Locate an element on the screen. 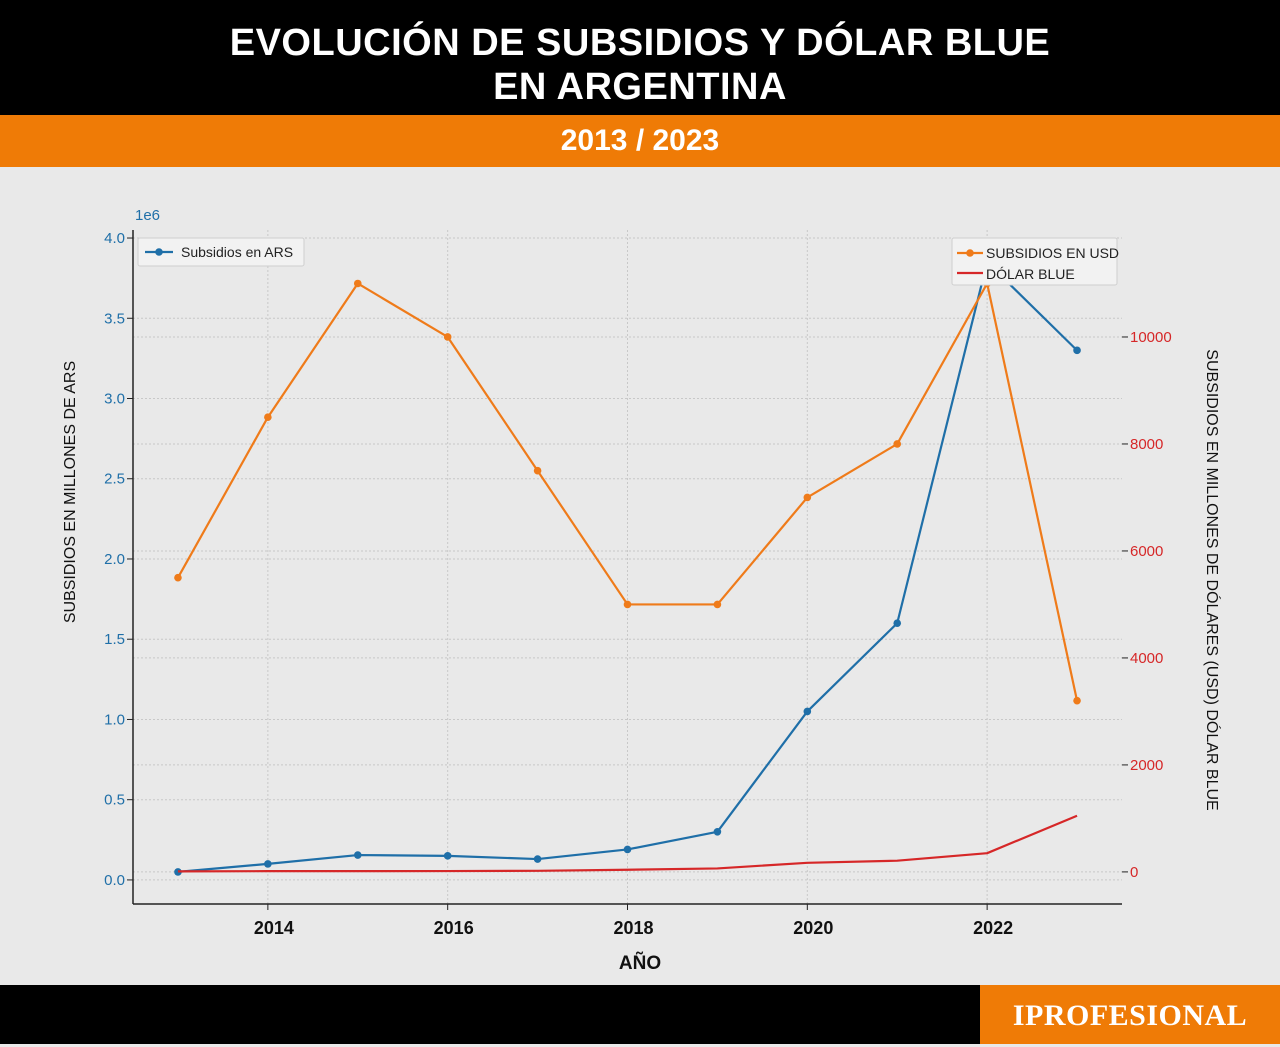 Image resolution: width=1280 pixels, height=1047 pixels. right-tick-label: 6000 is located at coordinates (1146, 551).